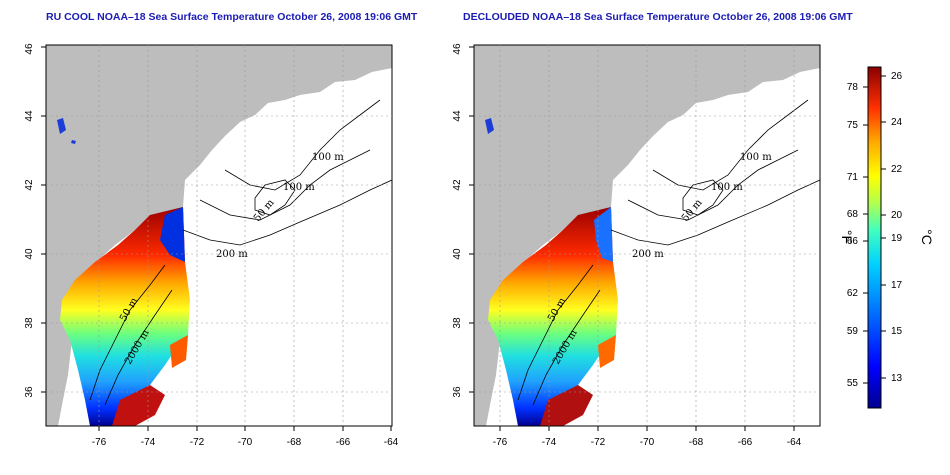 This screenshot has width=950, height=475. What do you see at coordinates (148, 442) in the screenshot?
I see `left-x-tick-label: -74` at bounding box center [148, 442].